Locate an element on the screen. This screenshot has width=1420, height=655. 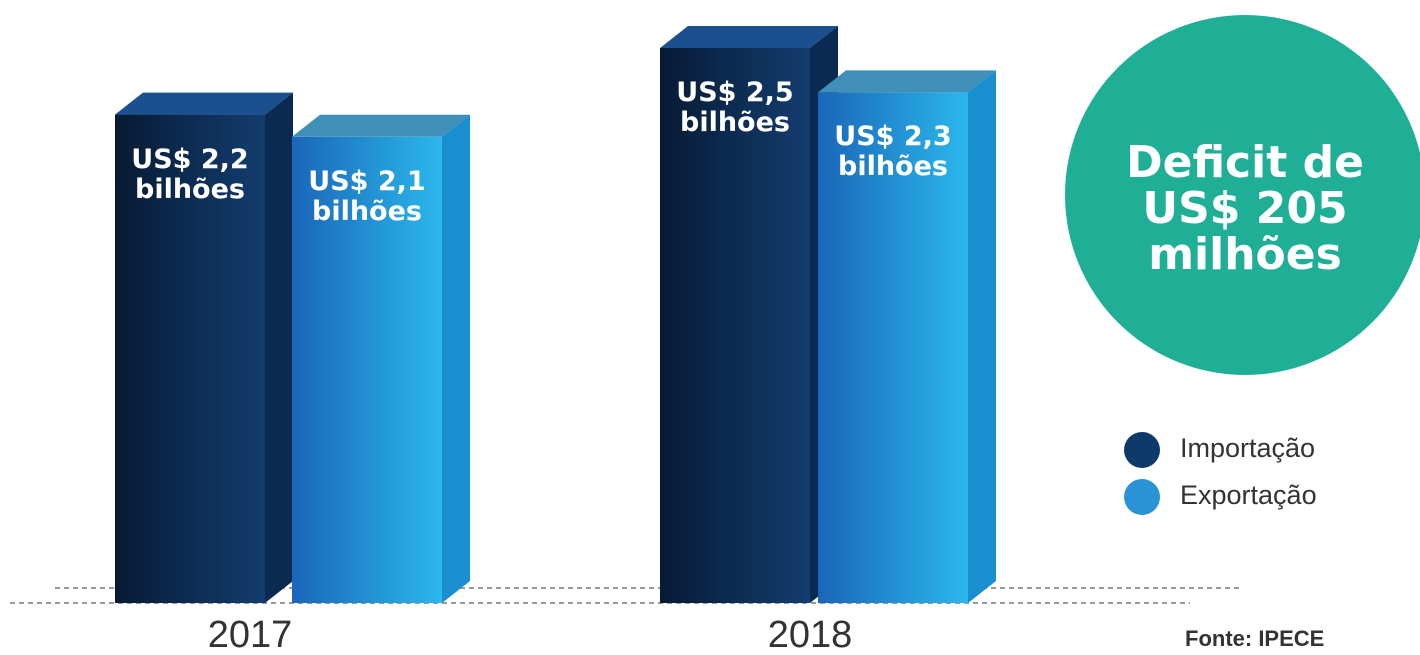
x-tick-label: 2018 is located at coordinates (810, 634).